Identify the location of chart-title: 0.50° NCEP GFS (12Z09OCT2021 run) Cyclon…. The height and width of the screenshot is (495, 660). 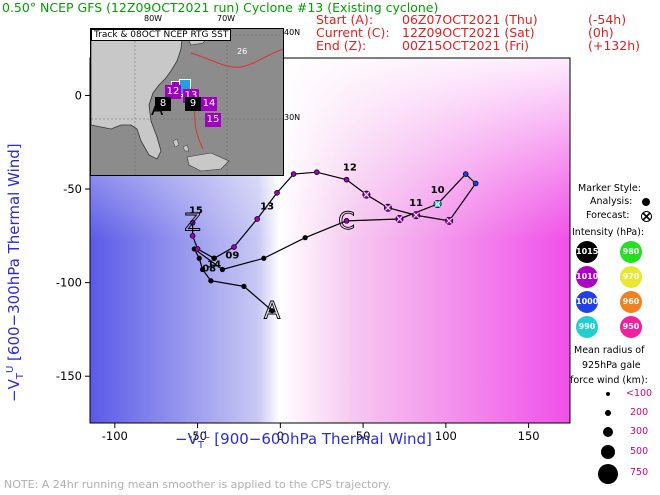
(220, 7).